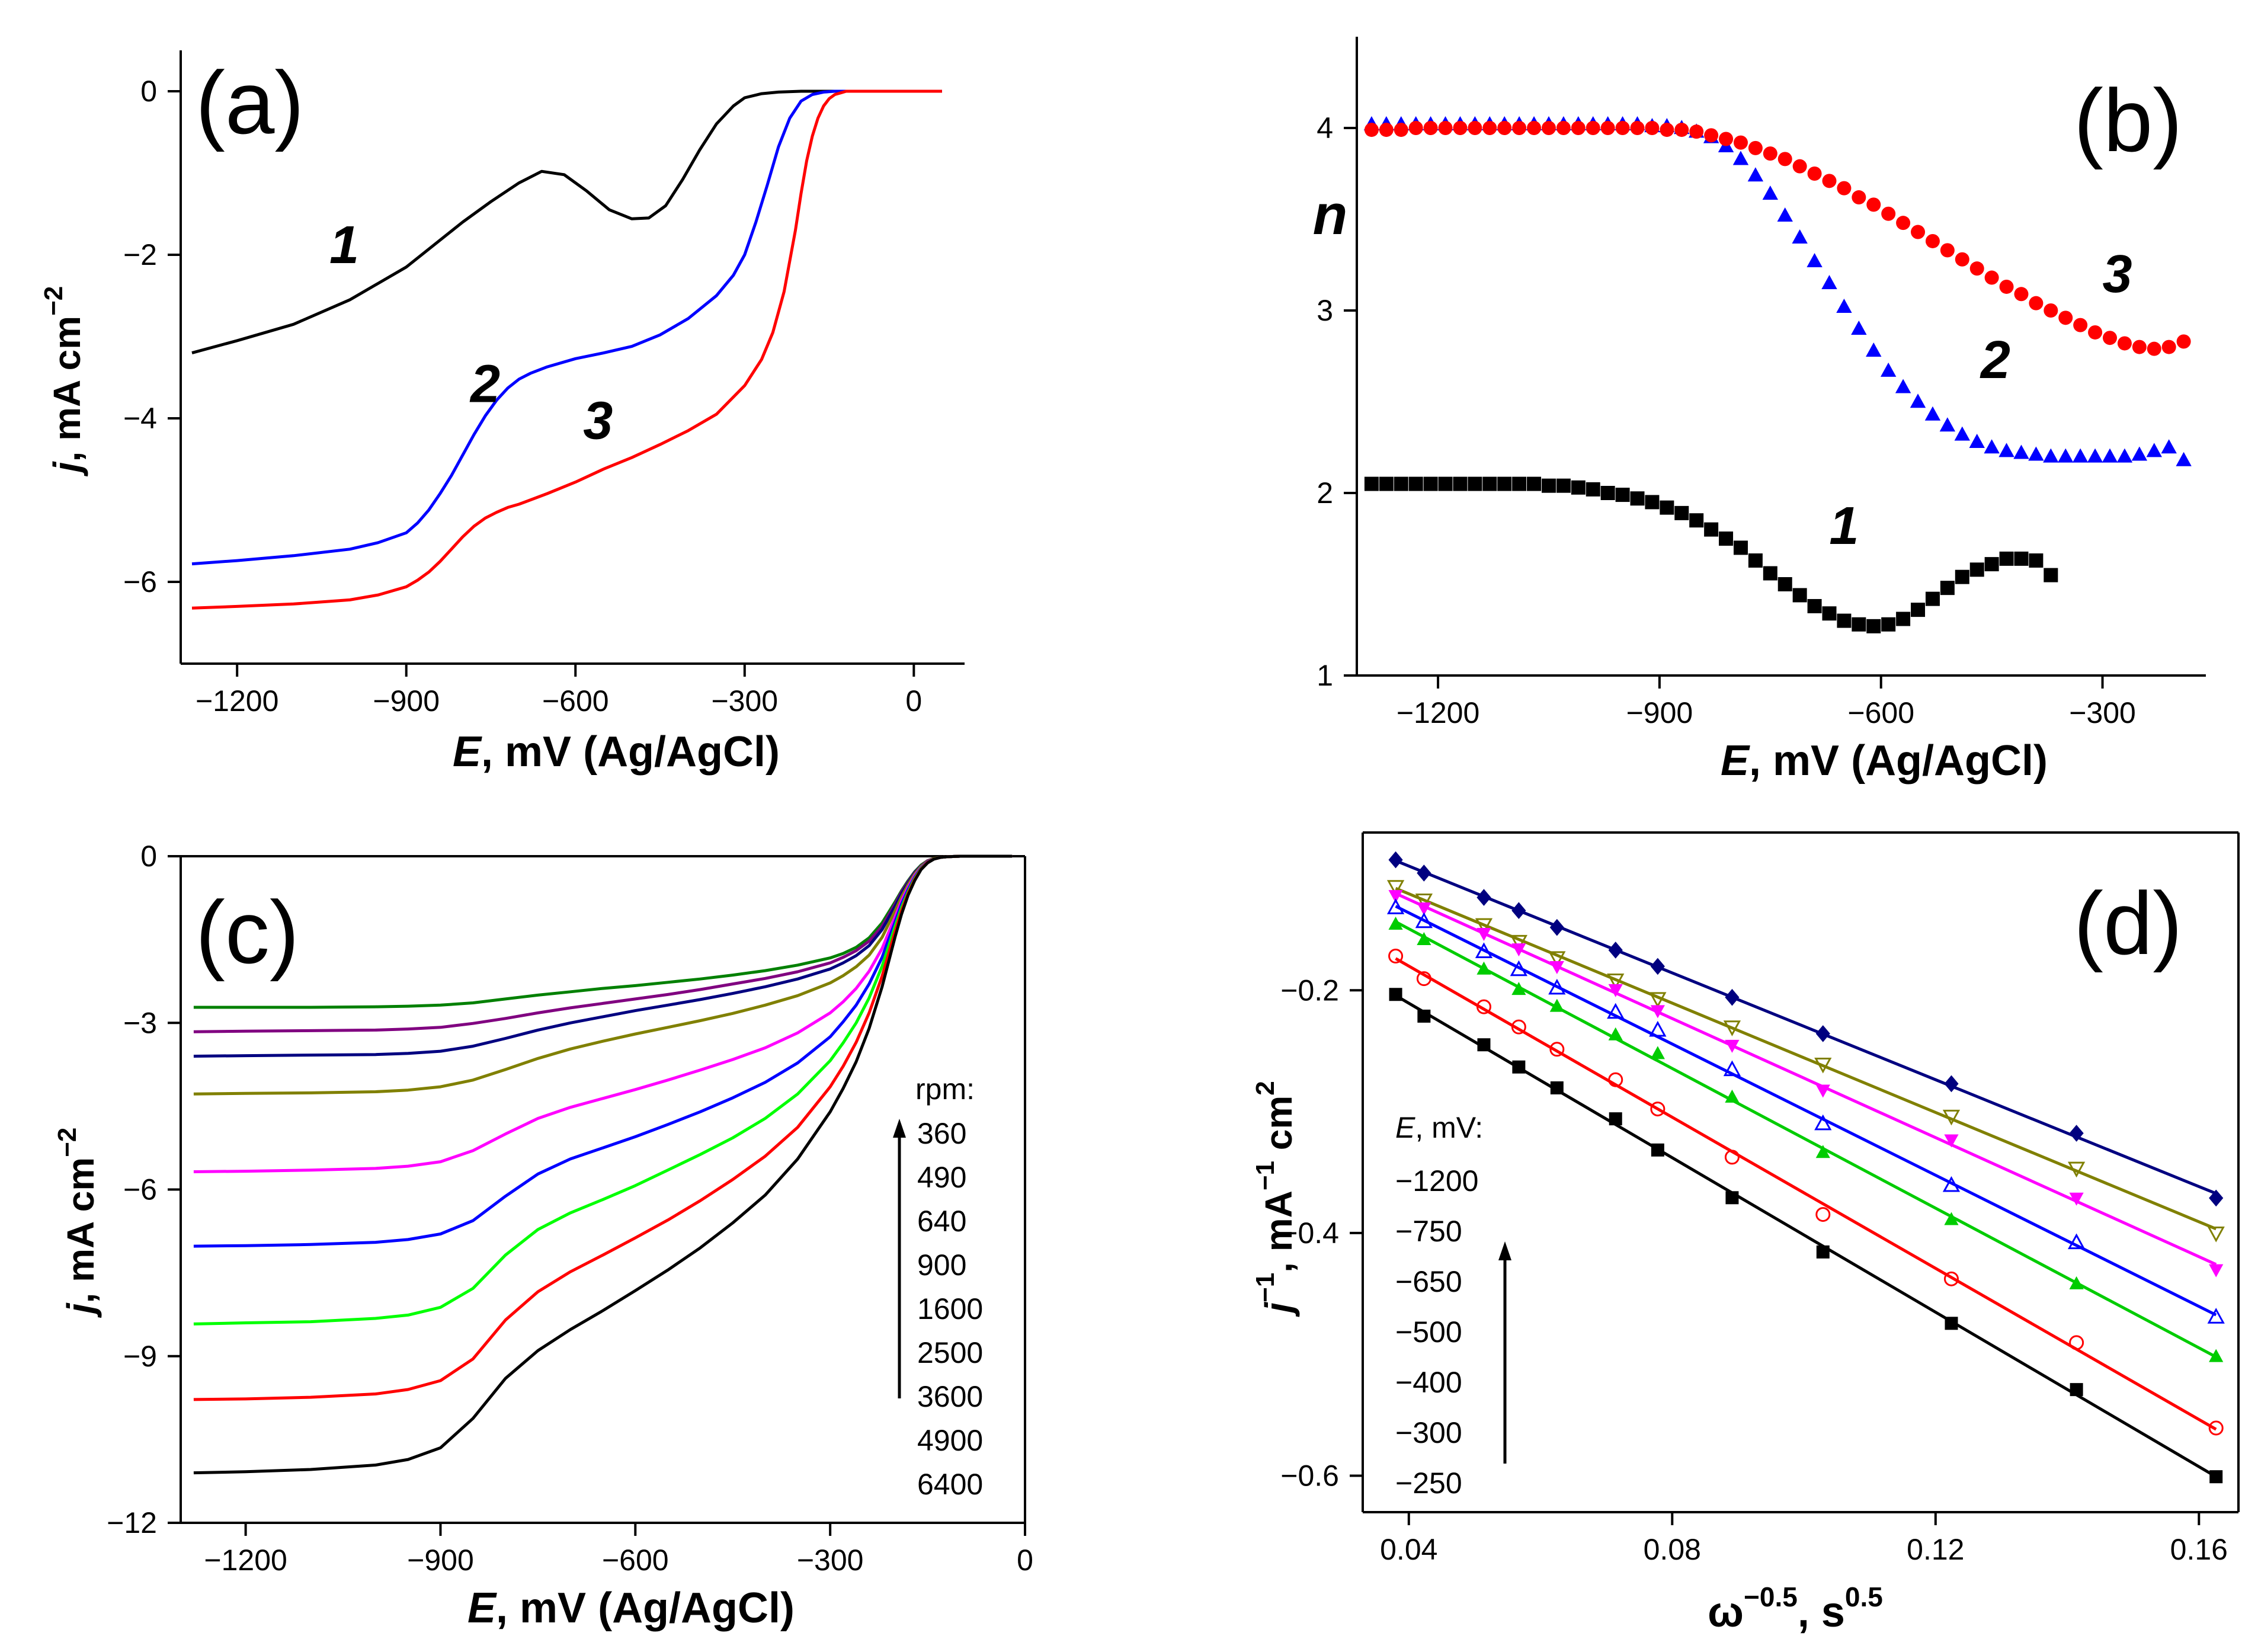 The image size is (2258, 1652). Describe the element at coordinates (1325, 493) in the screenshot. I see `y-tick-label: 2` at that location.